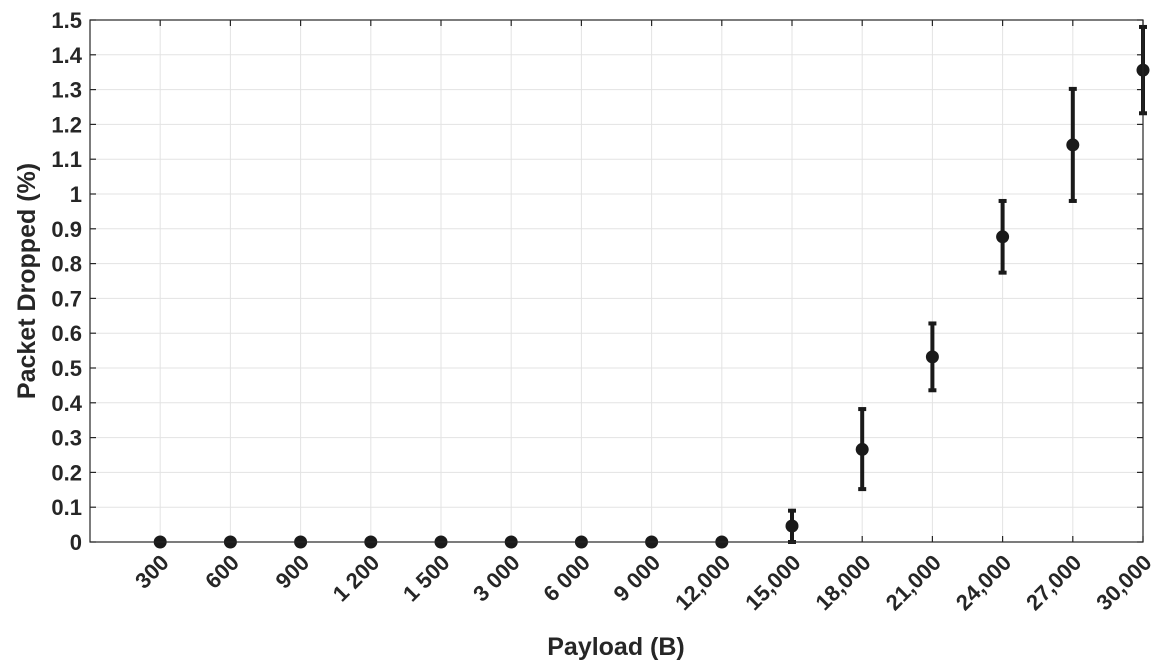 This screenshot has height=668, width=1166. I want to click on x-tick-label: 9 000, so click(637, 578).